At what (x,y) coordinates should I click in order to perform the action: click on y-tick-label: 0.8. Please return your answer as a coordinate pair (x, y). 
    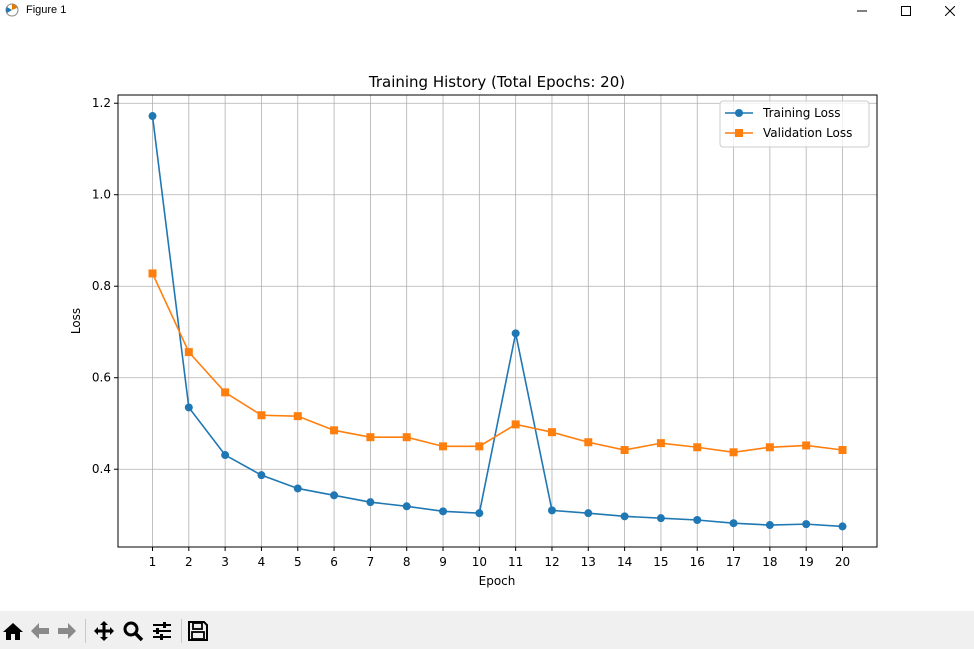
    Looking at the image, I should click on (101, 286).